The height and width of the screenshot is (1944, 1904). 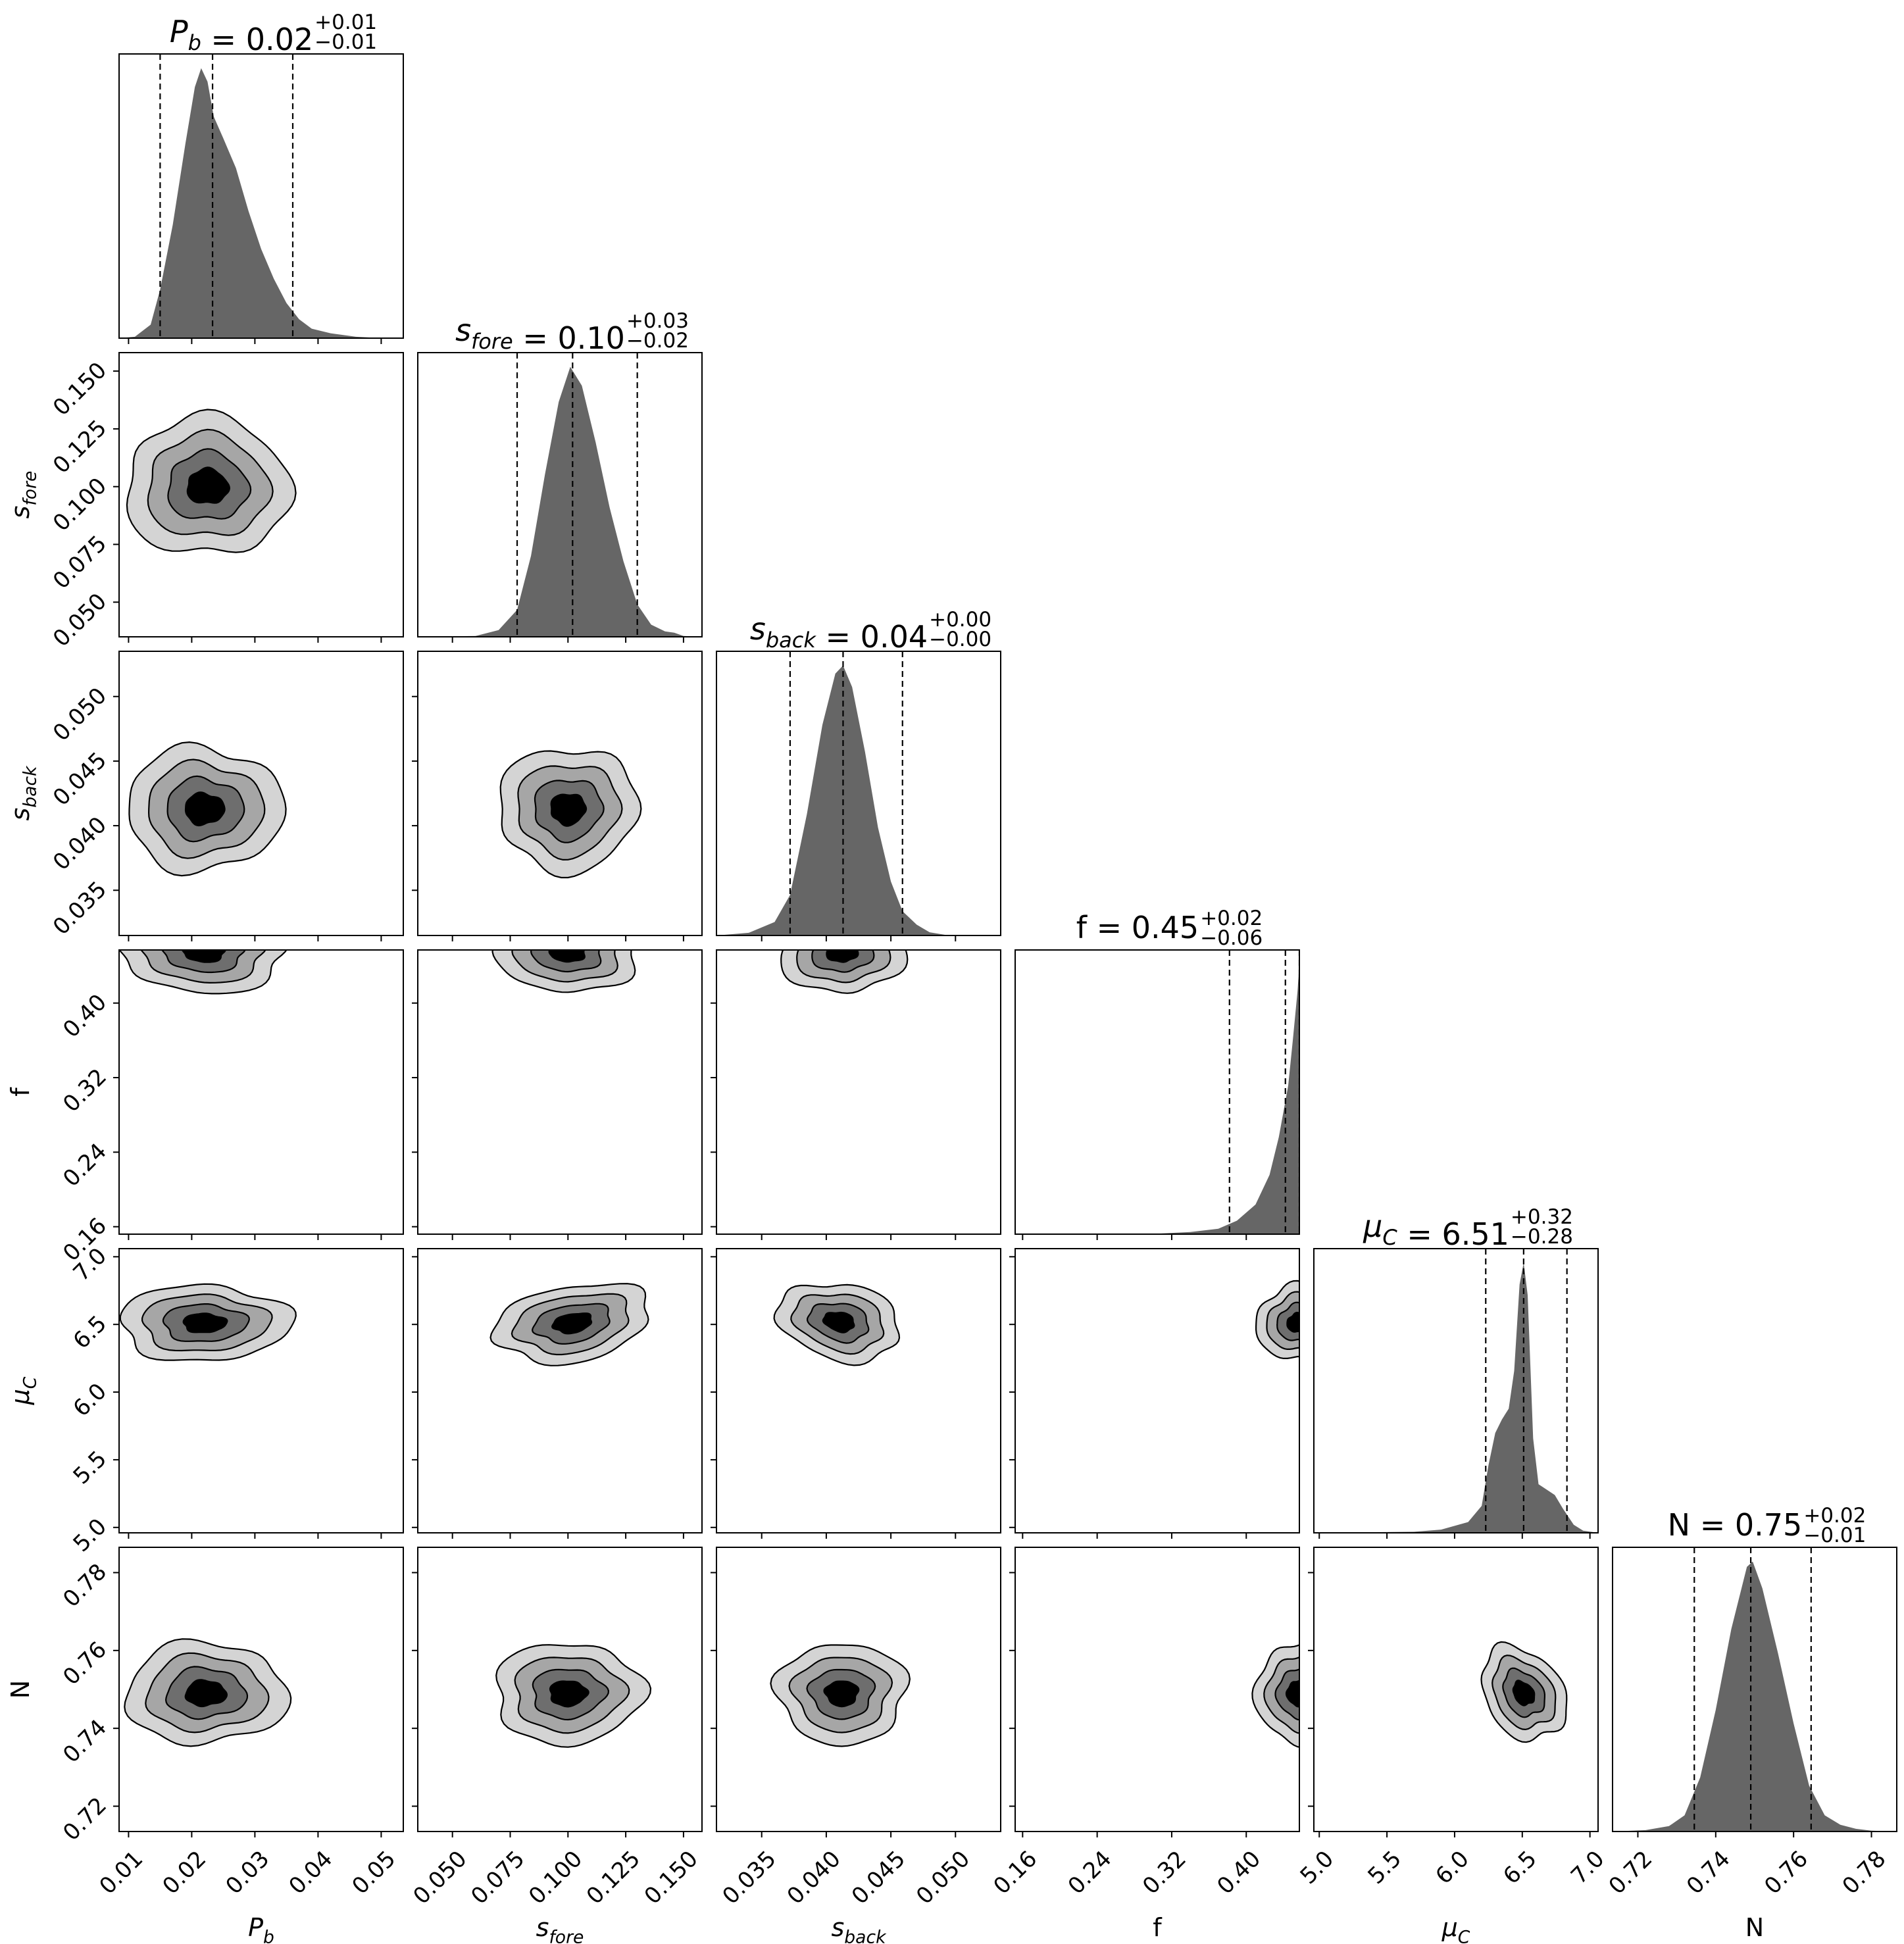 I want to click on y-tick-label-sback: 0.035, so click(x=80, y=908).